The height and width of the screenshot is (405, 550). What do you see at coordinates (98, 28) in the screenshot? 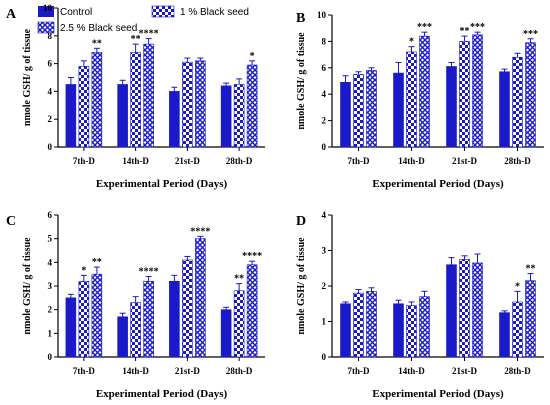
I see `legend-label-2-5pct: 2.5 % Black seed` at bounding box center [98, 28].